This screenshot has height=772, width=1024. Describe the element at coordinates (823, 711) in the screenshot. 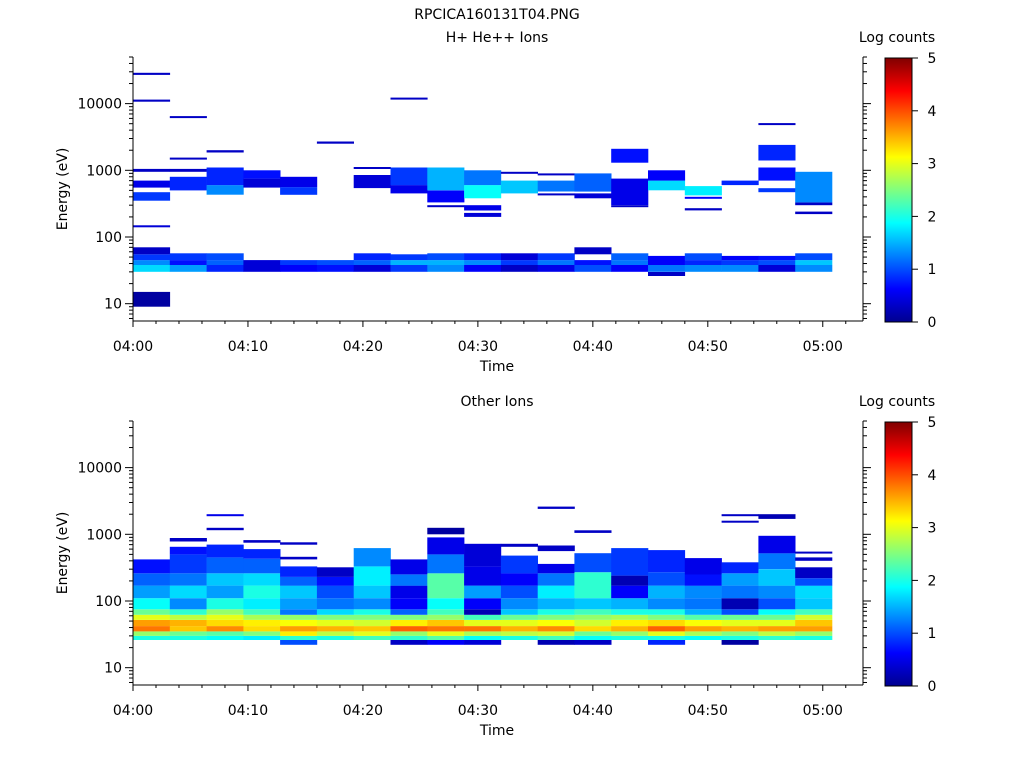

I see `x-tick-label: 05:00` at that location.